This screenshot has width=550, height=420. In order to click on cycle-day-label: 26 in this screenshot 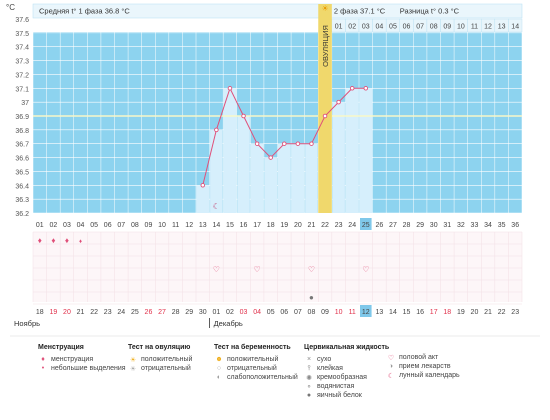, I will do `click(379, 225)`.